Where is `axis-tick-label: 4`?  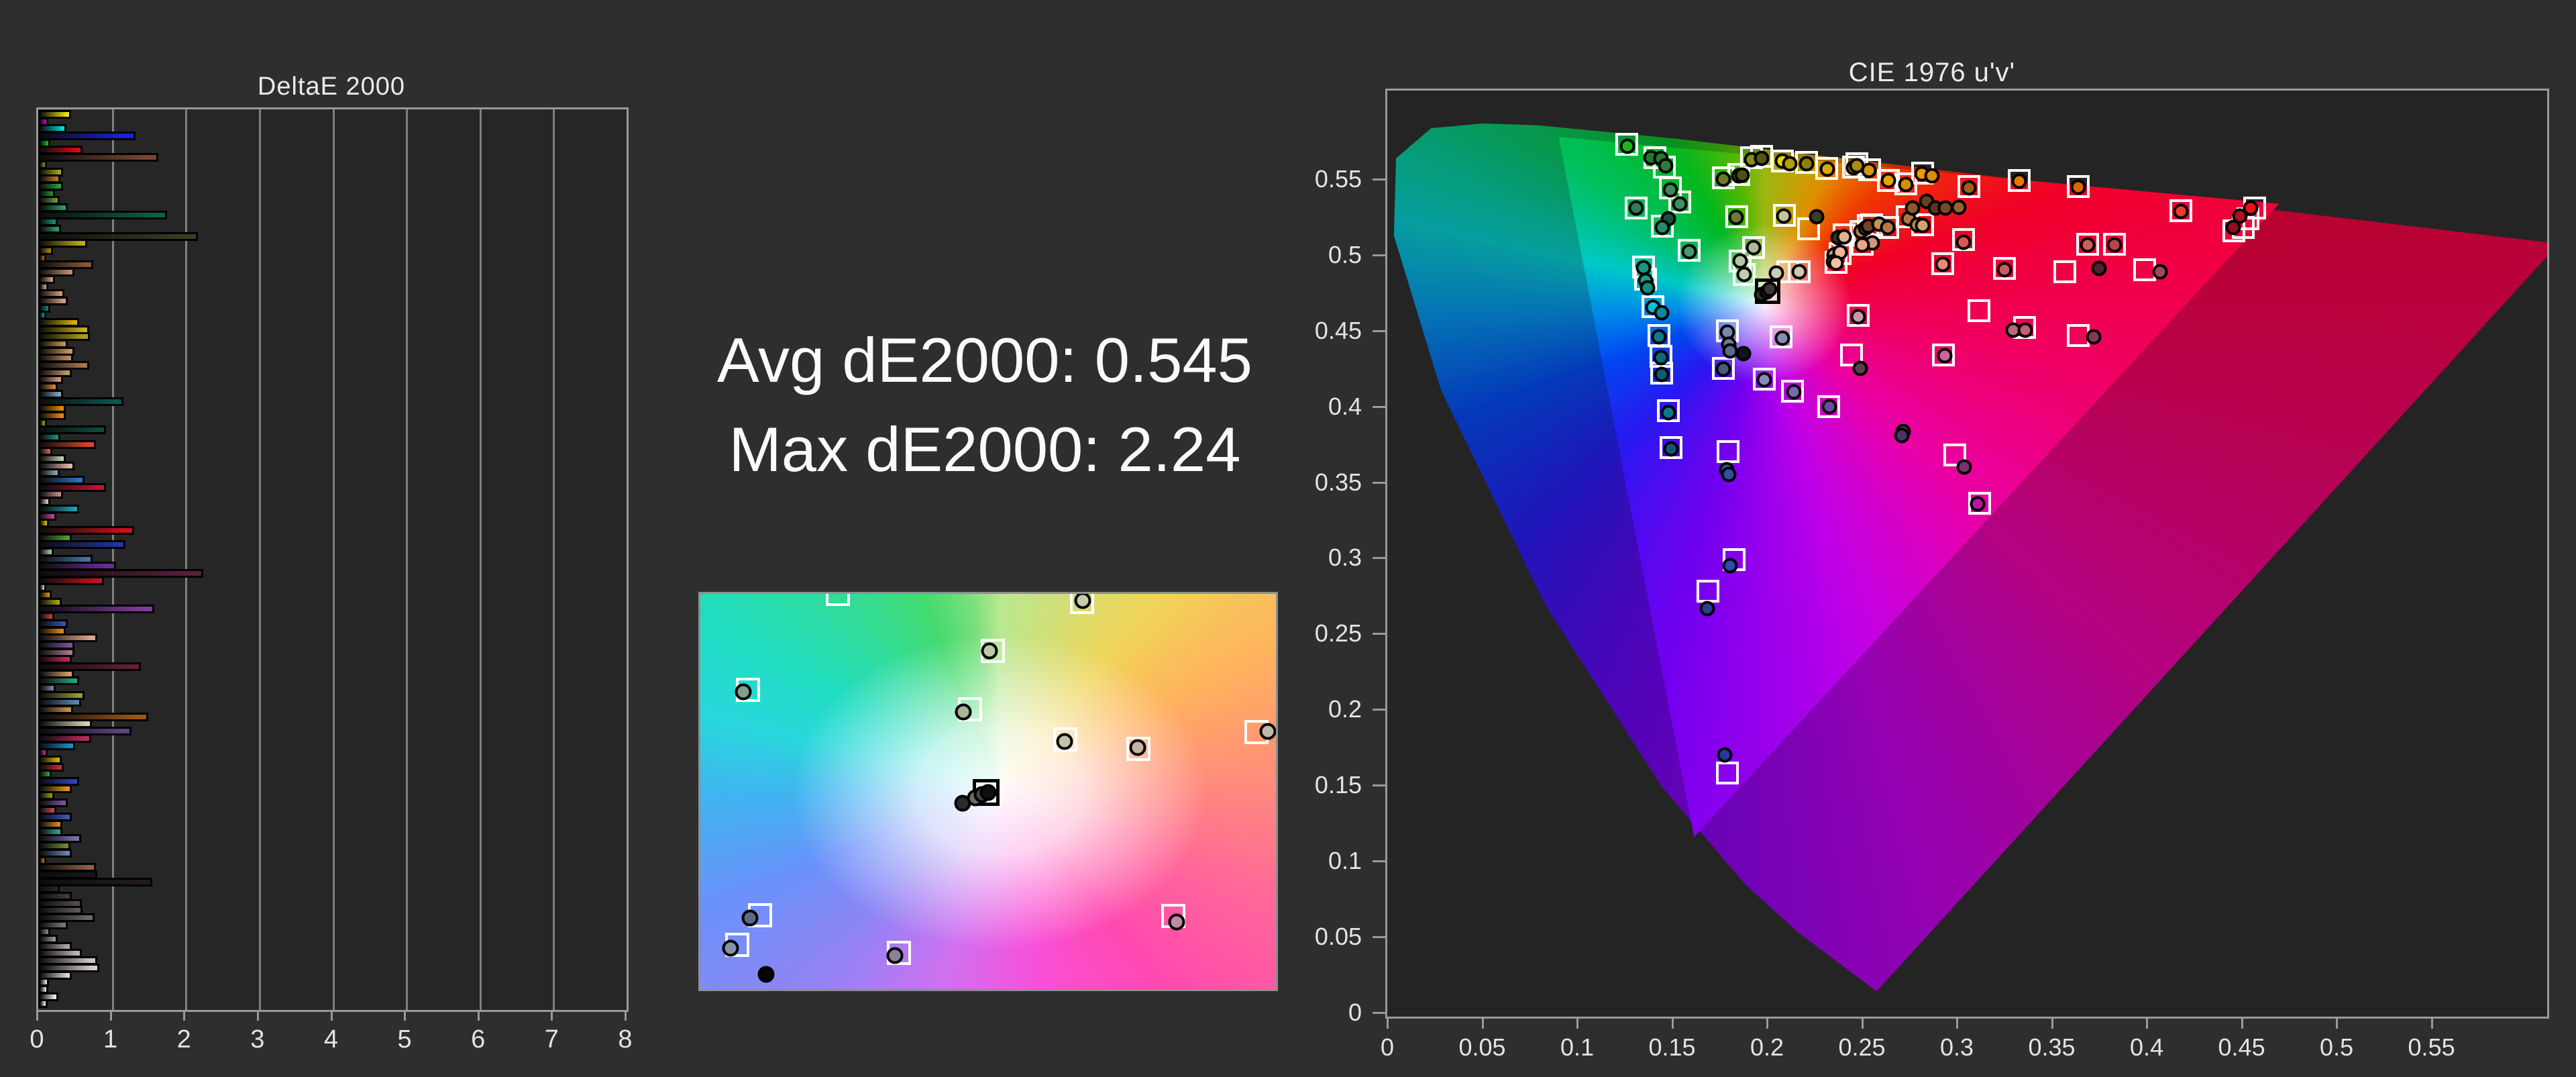
axis-tick-label: 4 is located at coordinates (331, 1039).